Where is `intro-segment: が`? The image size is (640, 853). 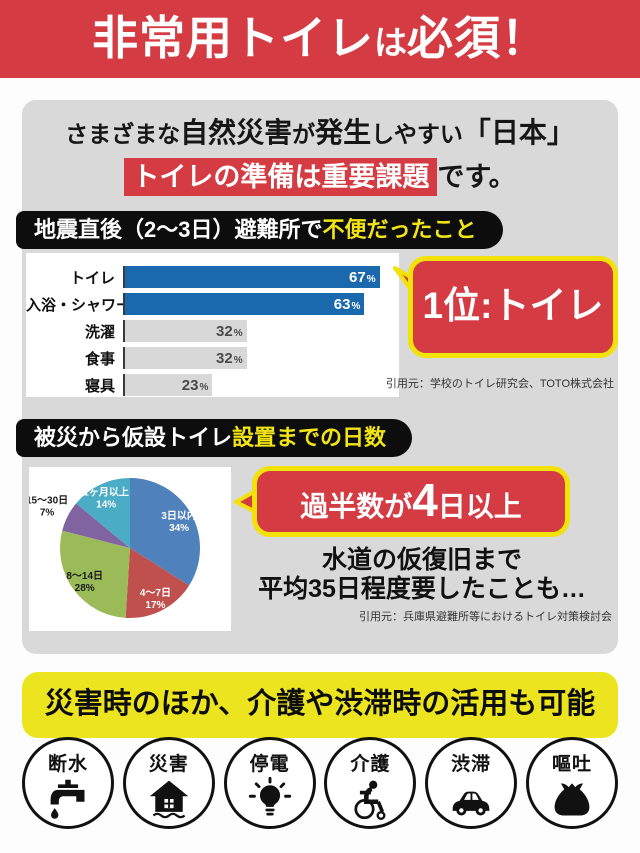 intro-segment: が is located at coordinates (304, 134).